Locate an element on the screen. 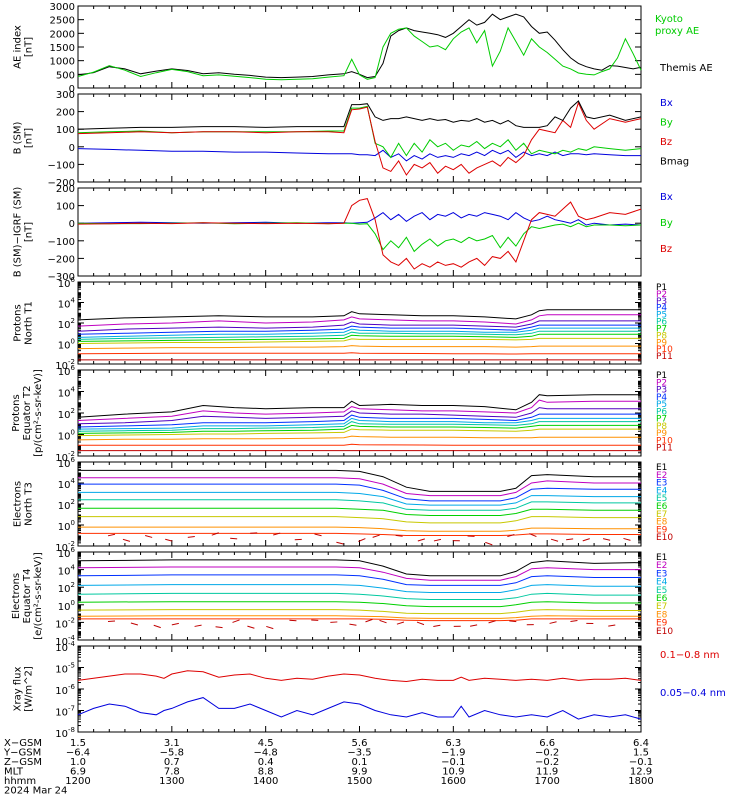  legend-label-p8: P8 is located at coordinates (661, 427).